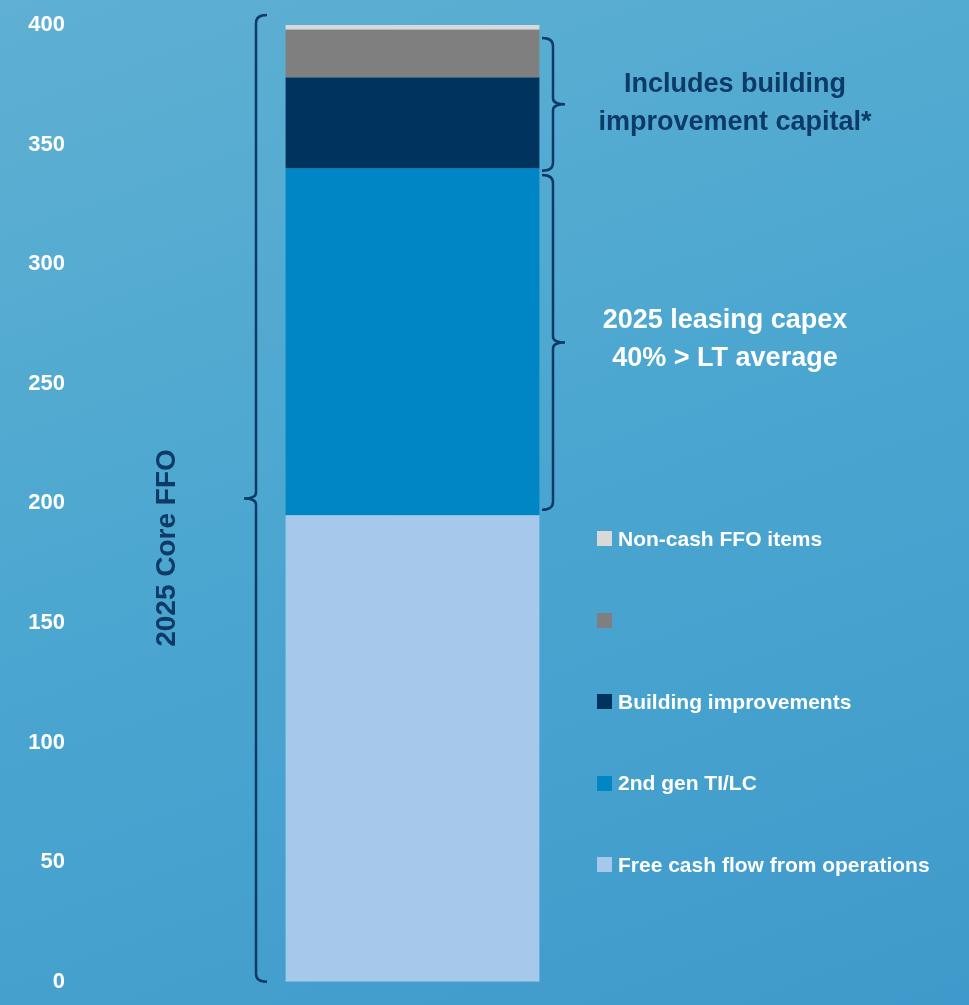 This screenshot has height=1005, width=969. I want to click on text: Includes building improvement capital*, so click(735, 103).